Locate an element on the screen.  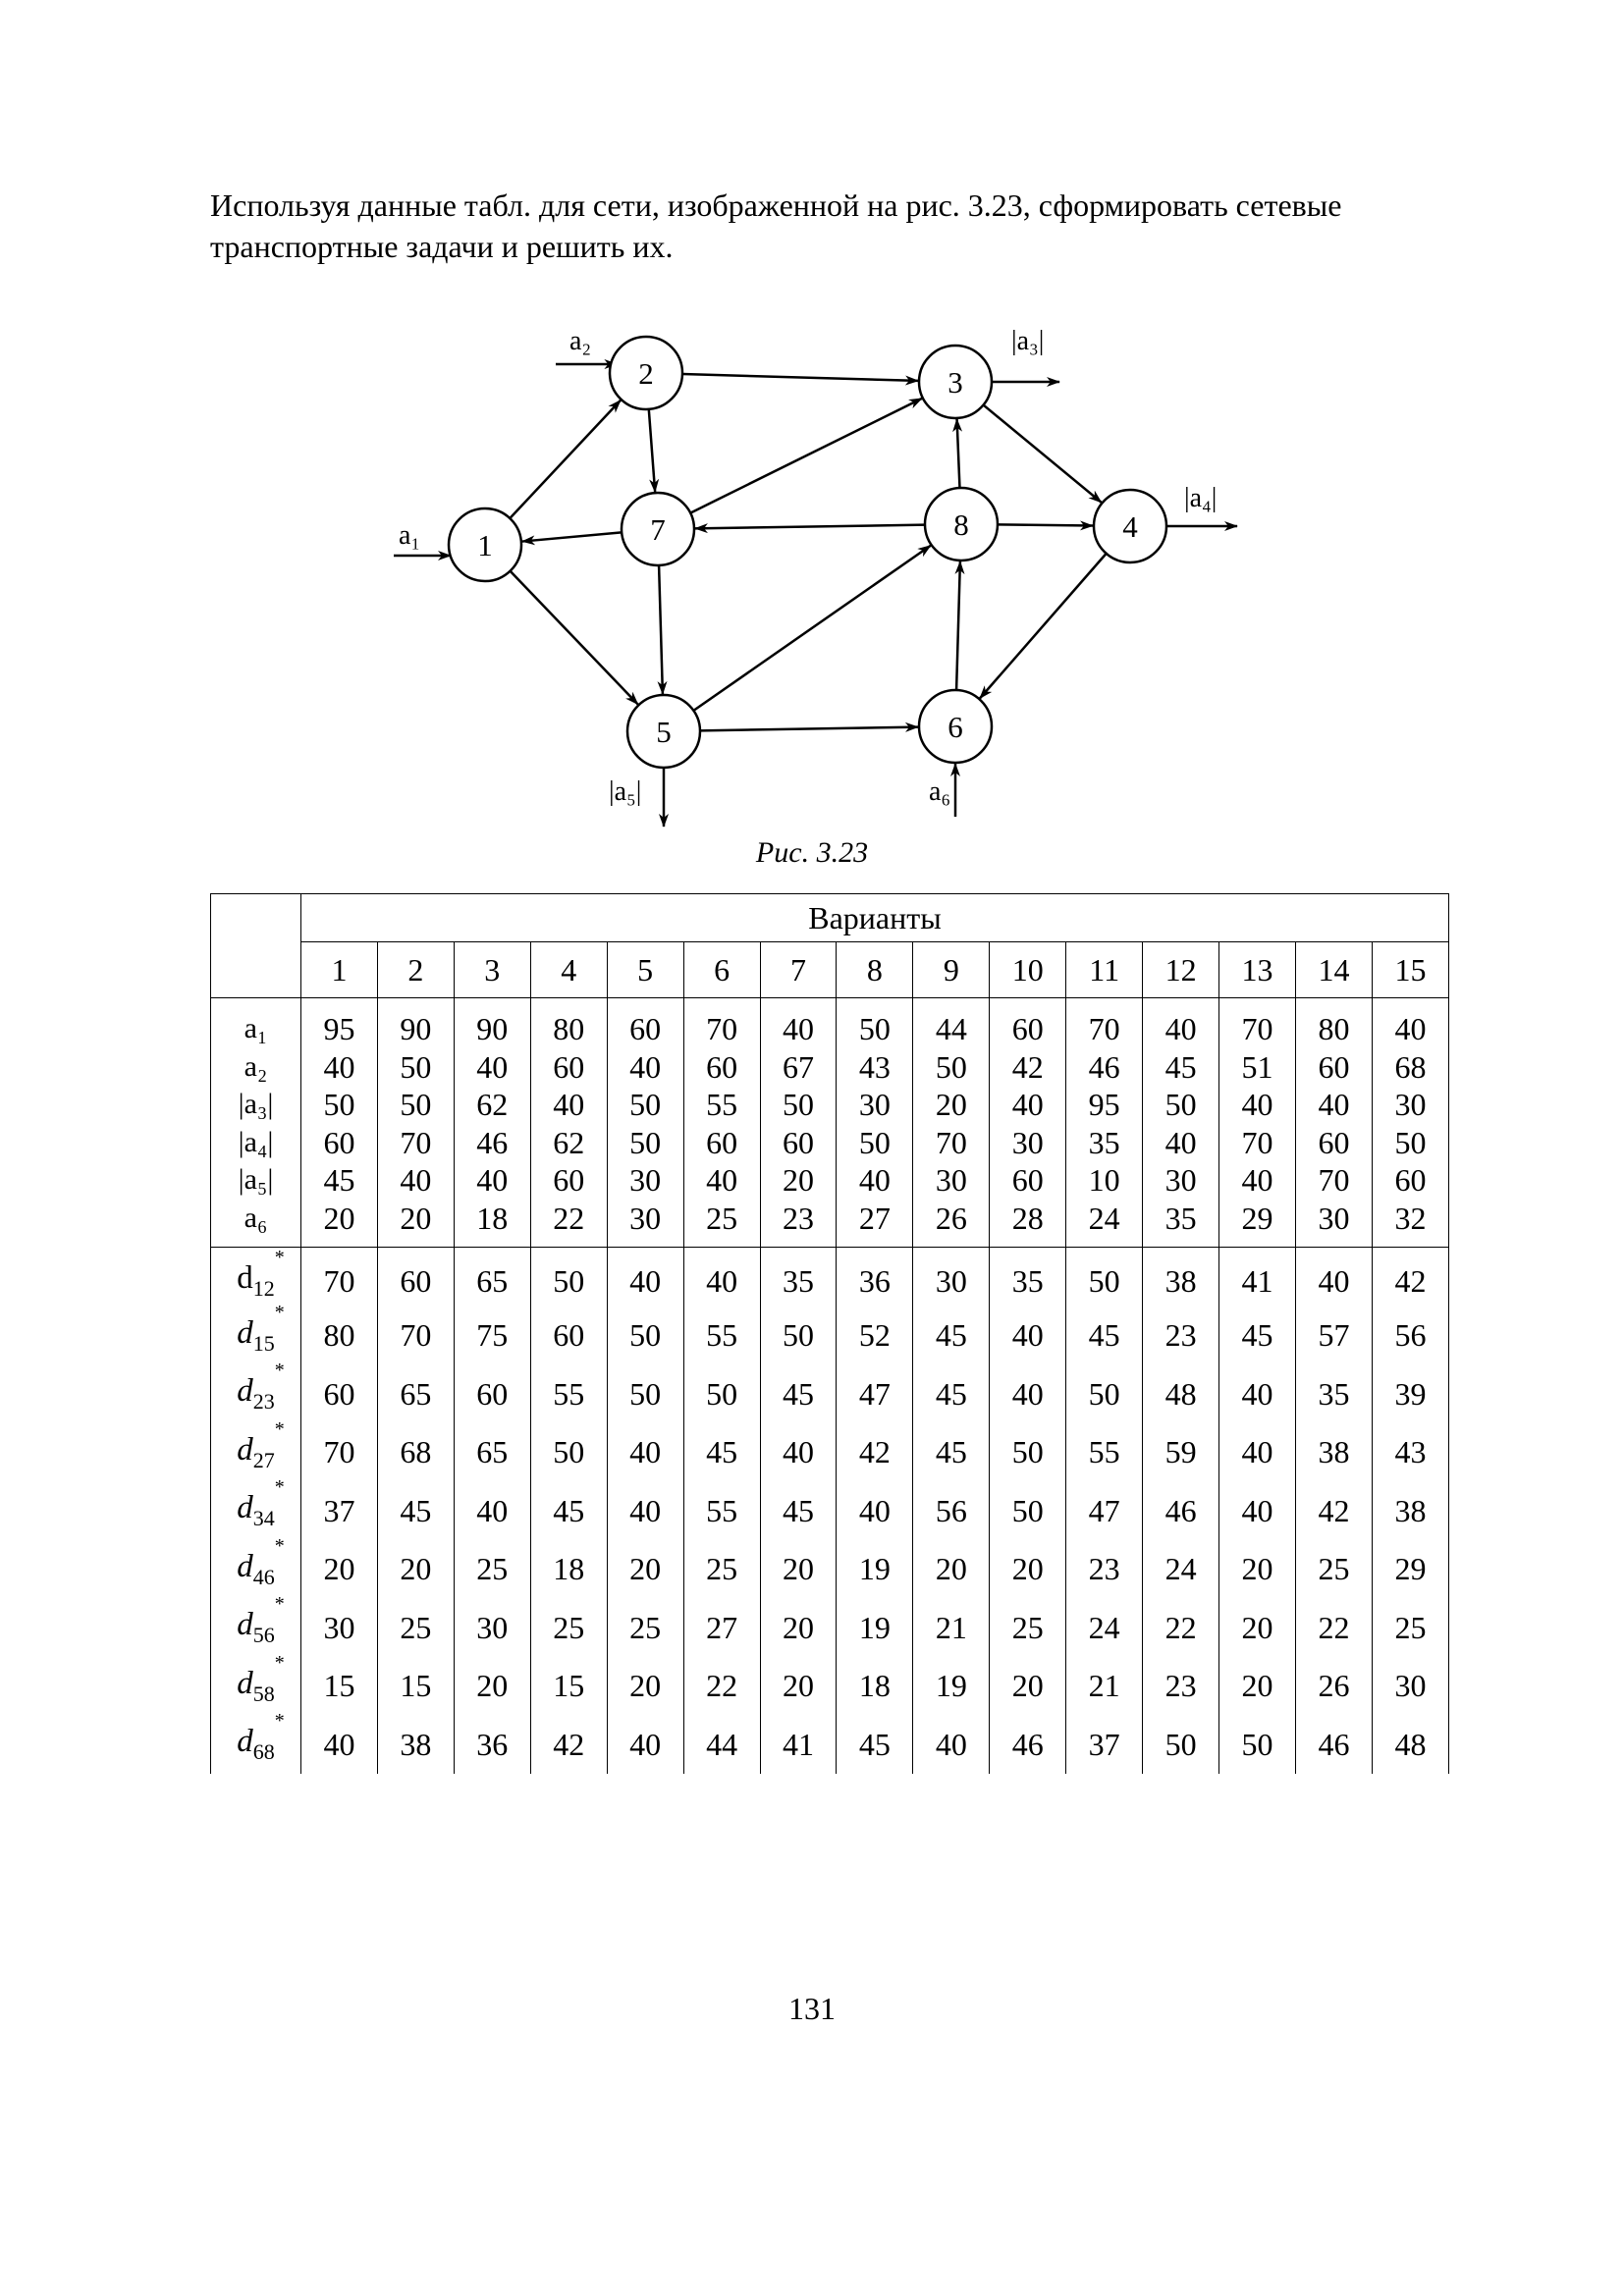
table-cell: 56 is located at coordinates (951, 1510).